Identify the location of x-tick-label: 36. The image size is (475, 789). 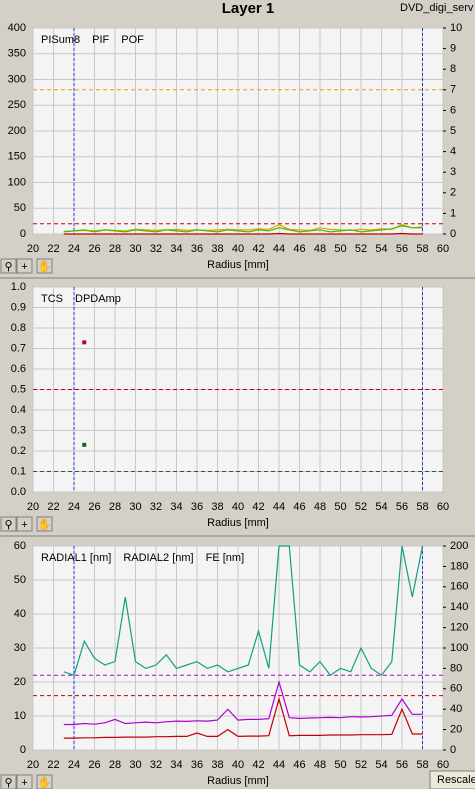
(197, 249).